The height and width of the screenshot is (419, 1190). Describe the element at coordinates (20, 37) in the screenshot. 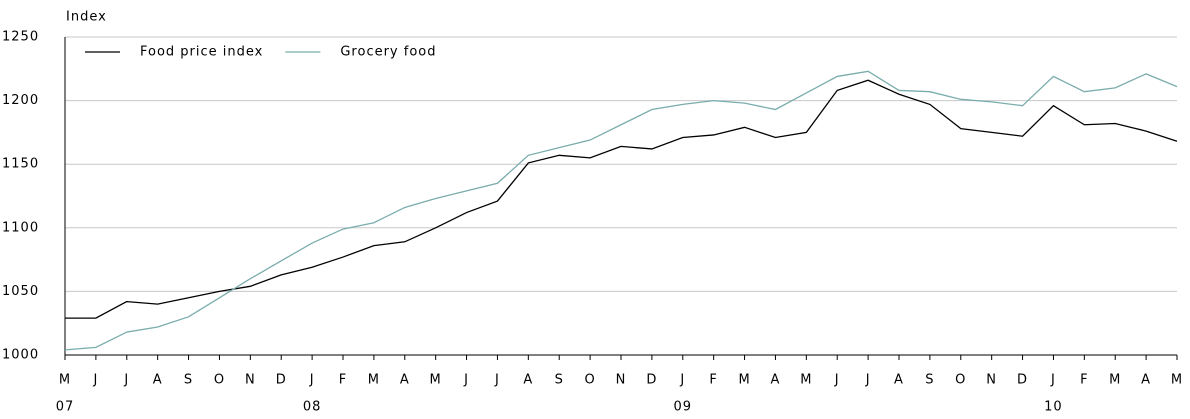

I see `y-tick-label: 1250` at that location.